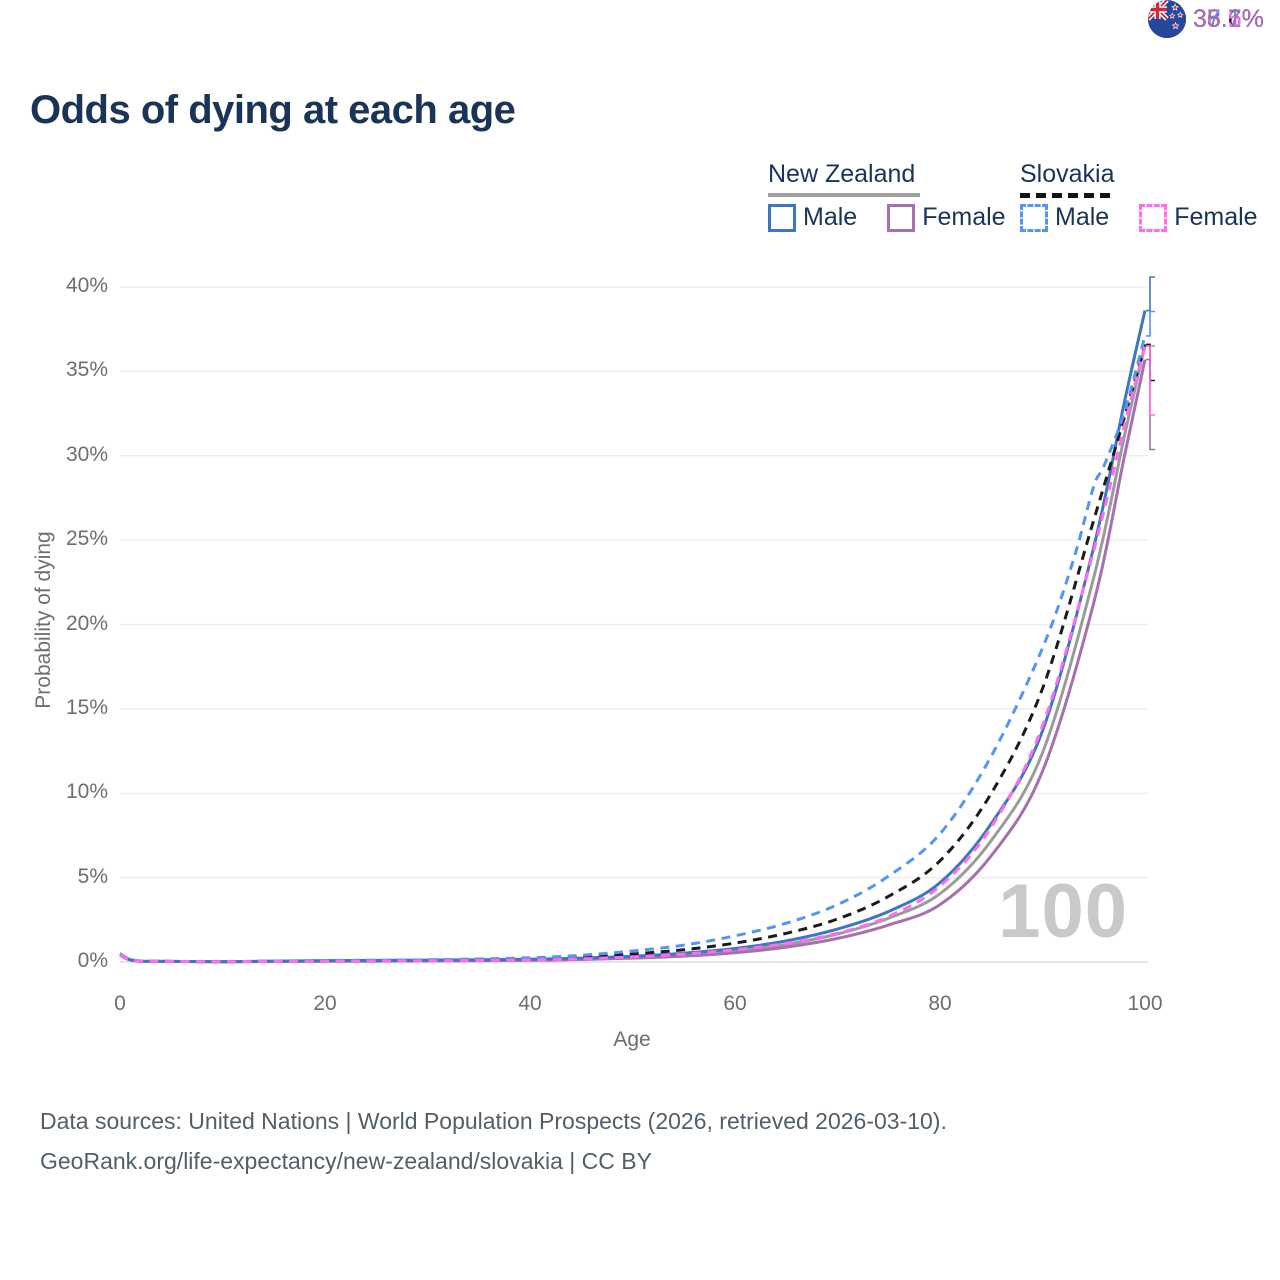 Image resolution: width=1280 pixels, height=1280 pixels. Describe the element at coordinates (1034, 217) in the screenshot. I see `sk-male-swatch-icon` at that location.